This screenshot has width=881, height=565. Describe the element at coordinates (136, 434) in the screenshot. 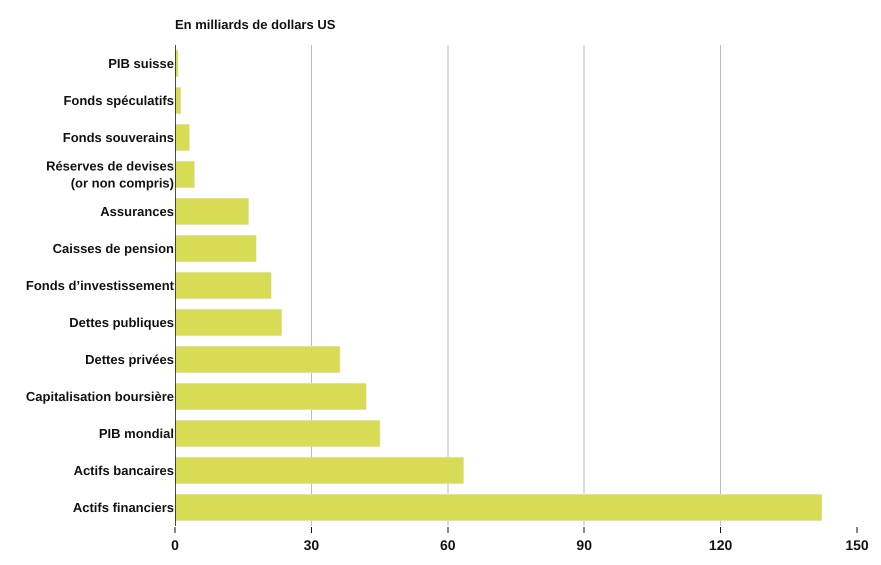

I see `y-tick-label: PIB mondial` at that location.